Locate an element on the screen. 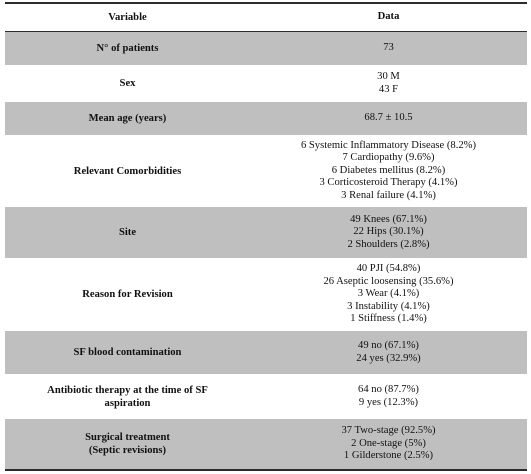 The width and height of the screenshot is (531, 474). row-label: N° of patients is located at coordinates (127, 48).